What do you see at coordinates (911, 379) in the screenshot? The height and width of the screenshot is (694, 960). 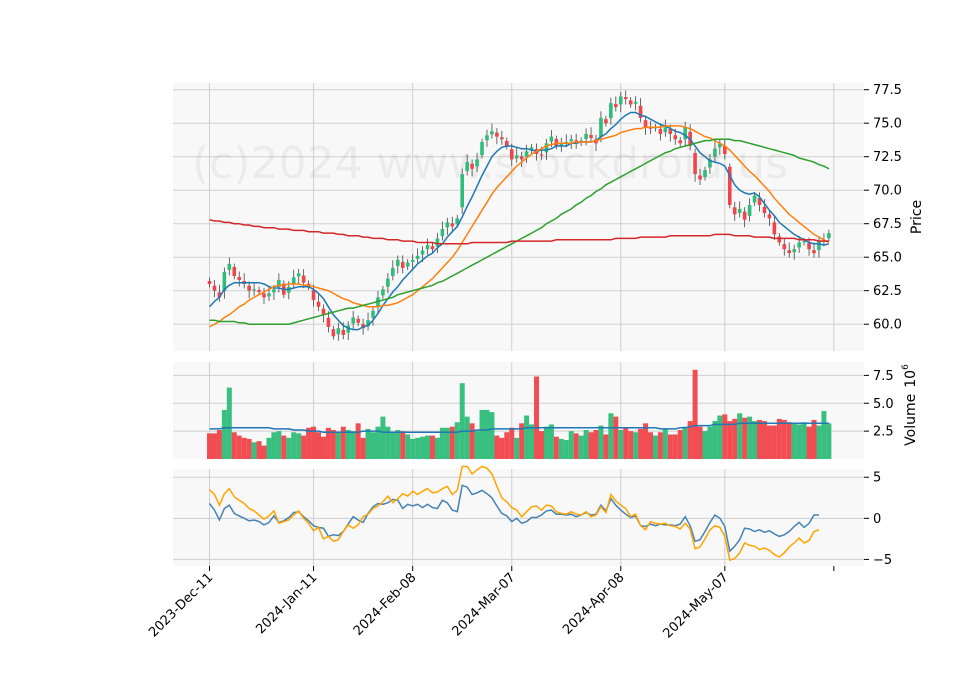 I see `volume-scale-base: 10` at bounding box center [911, 379].